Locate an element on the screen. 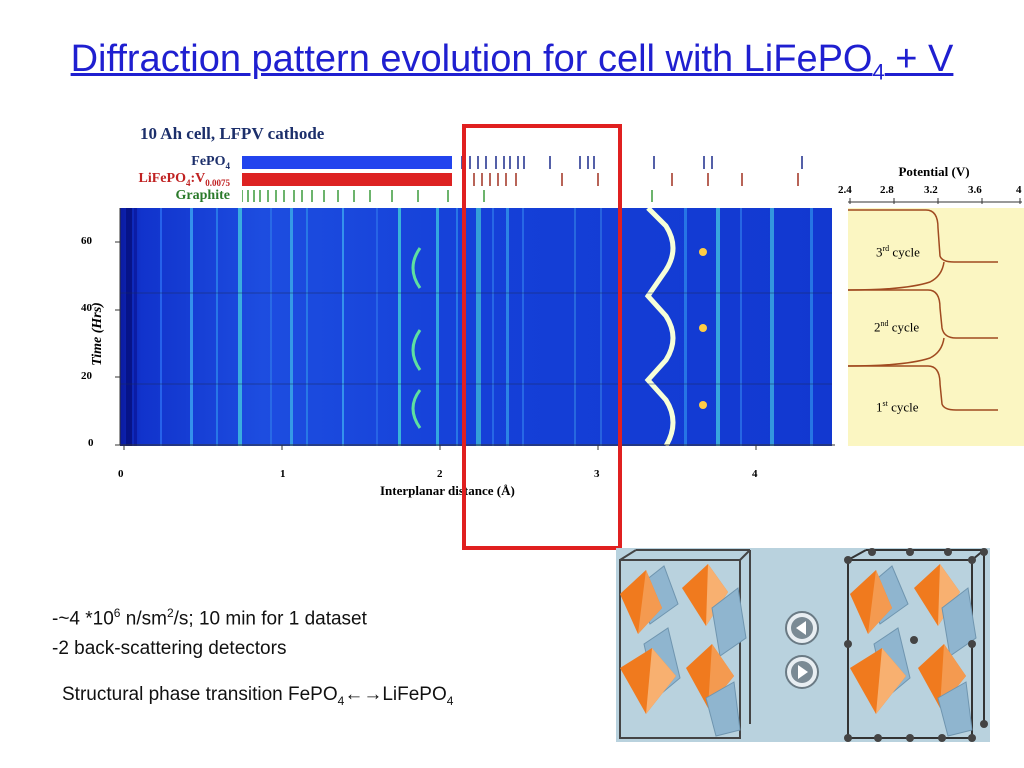 This screenshot has height=768, width=1024. title-tail: + V is located at coordinates (919, 59).